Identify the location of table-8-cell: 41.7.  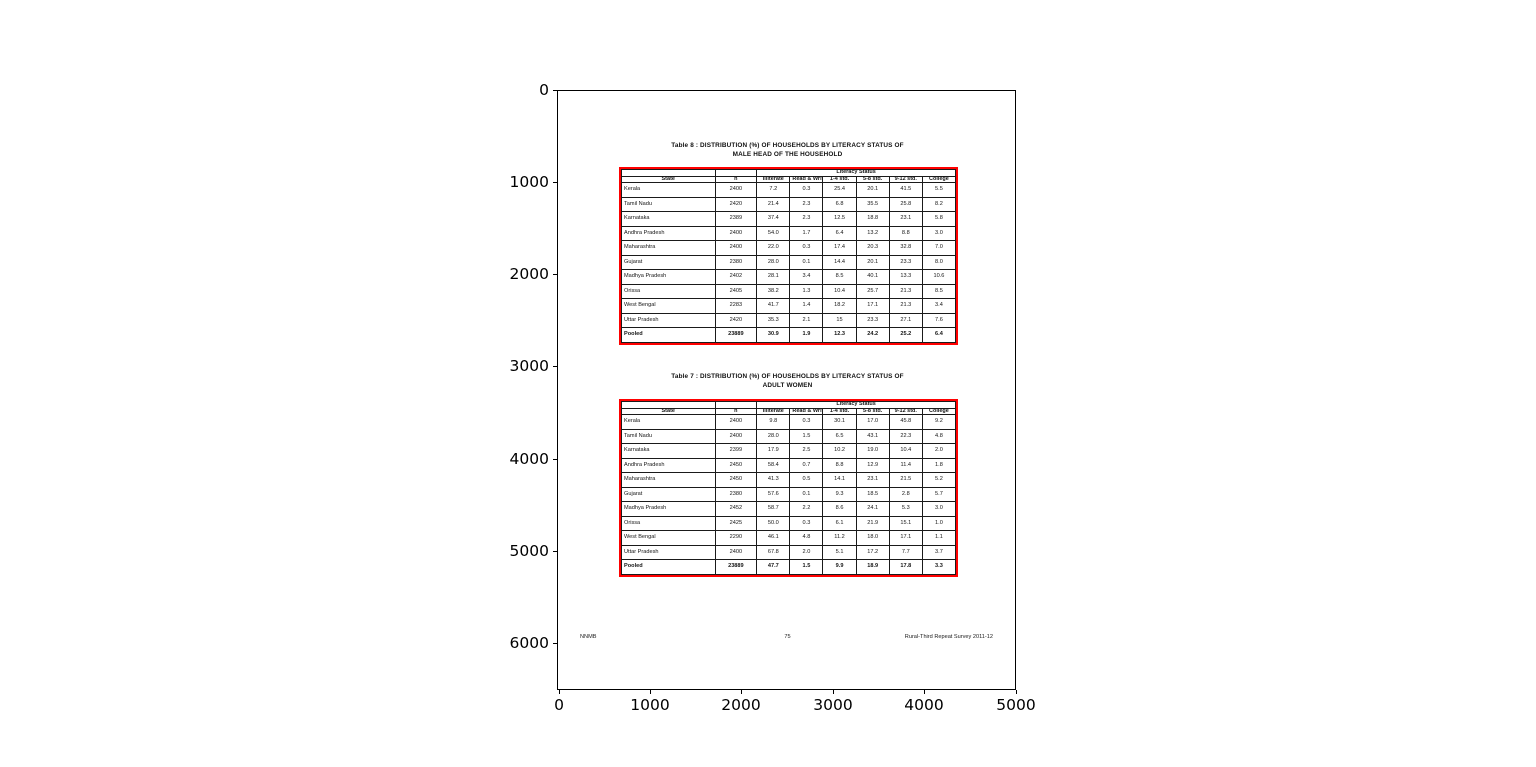
(773, 306).